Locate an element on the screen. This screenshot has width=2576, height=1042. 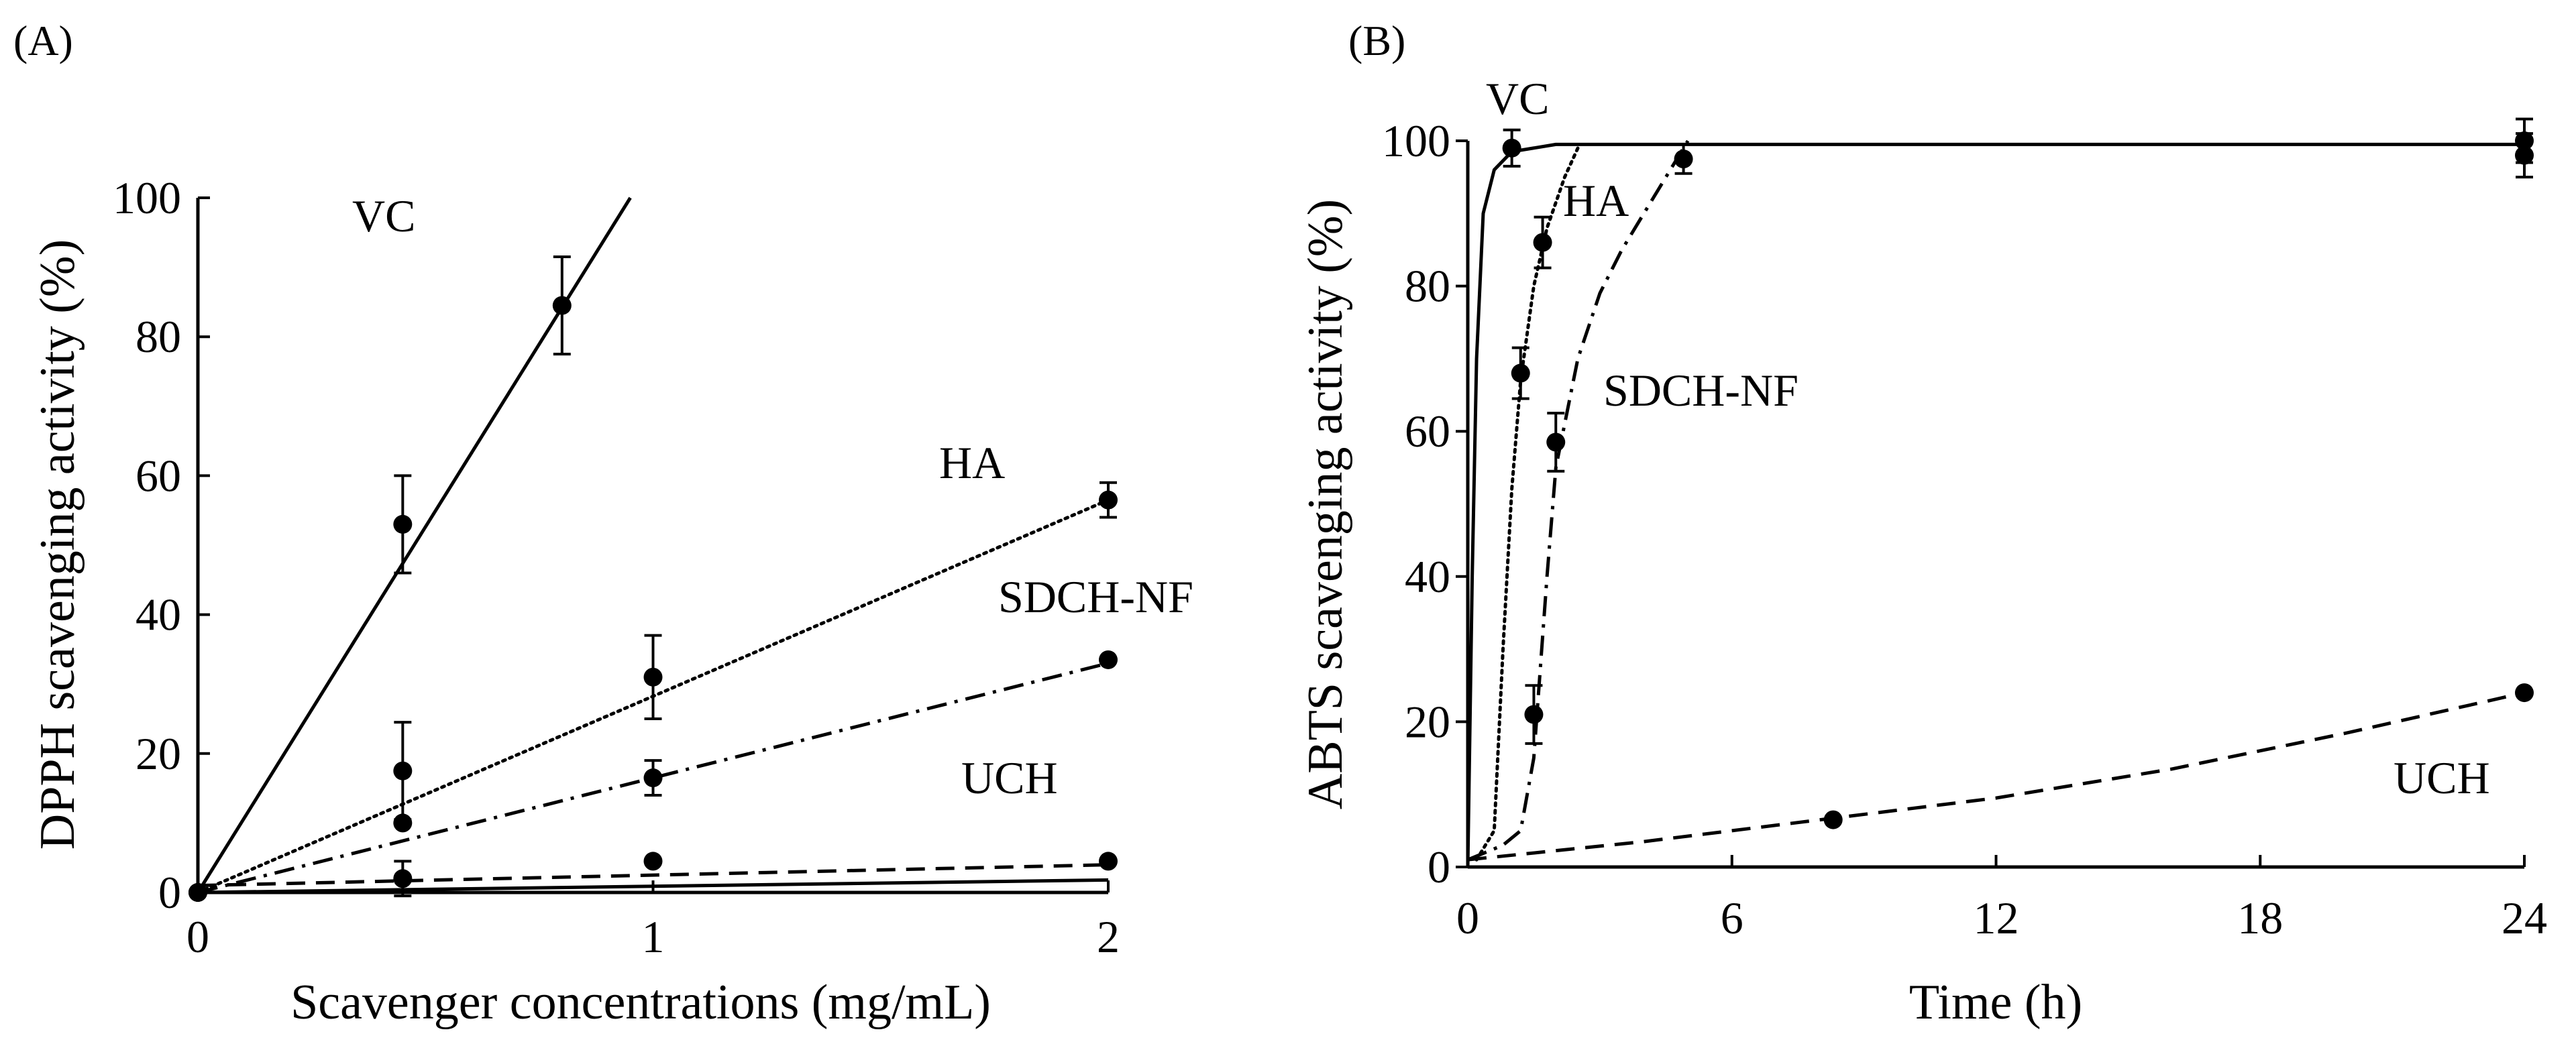
x-tick-label: 1 is located at coordinates (653, 936).